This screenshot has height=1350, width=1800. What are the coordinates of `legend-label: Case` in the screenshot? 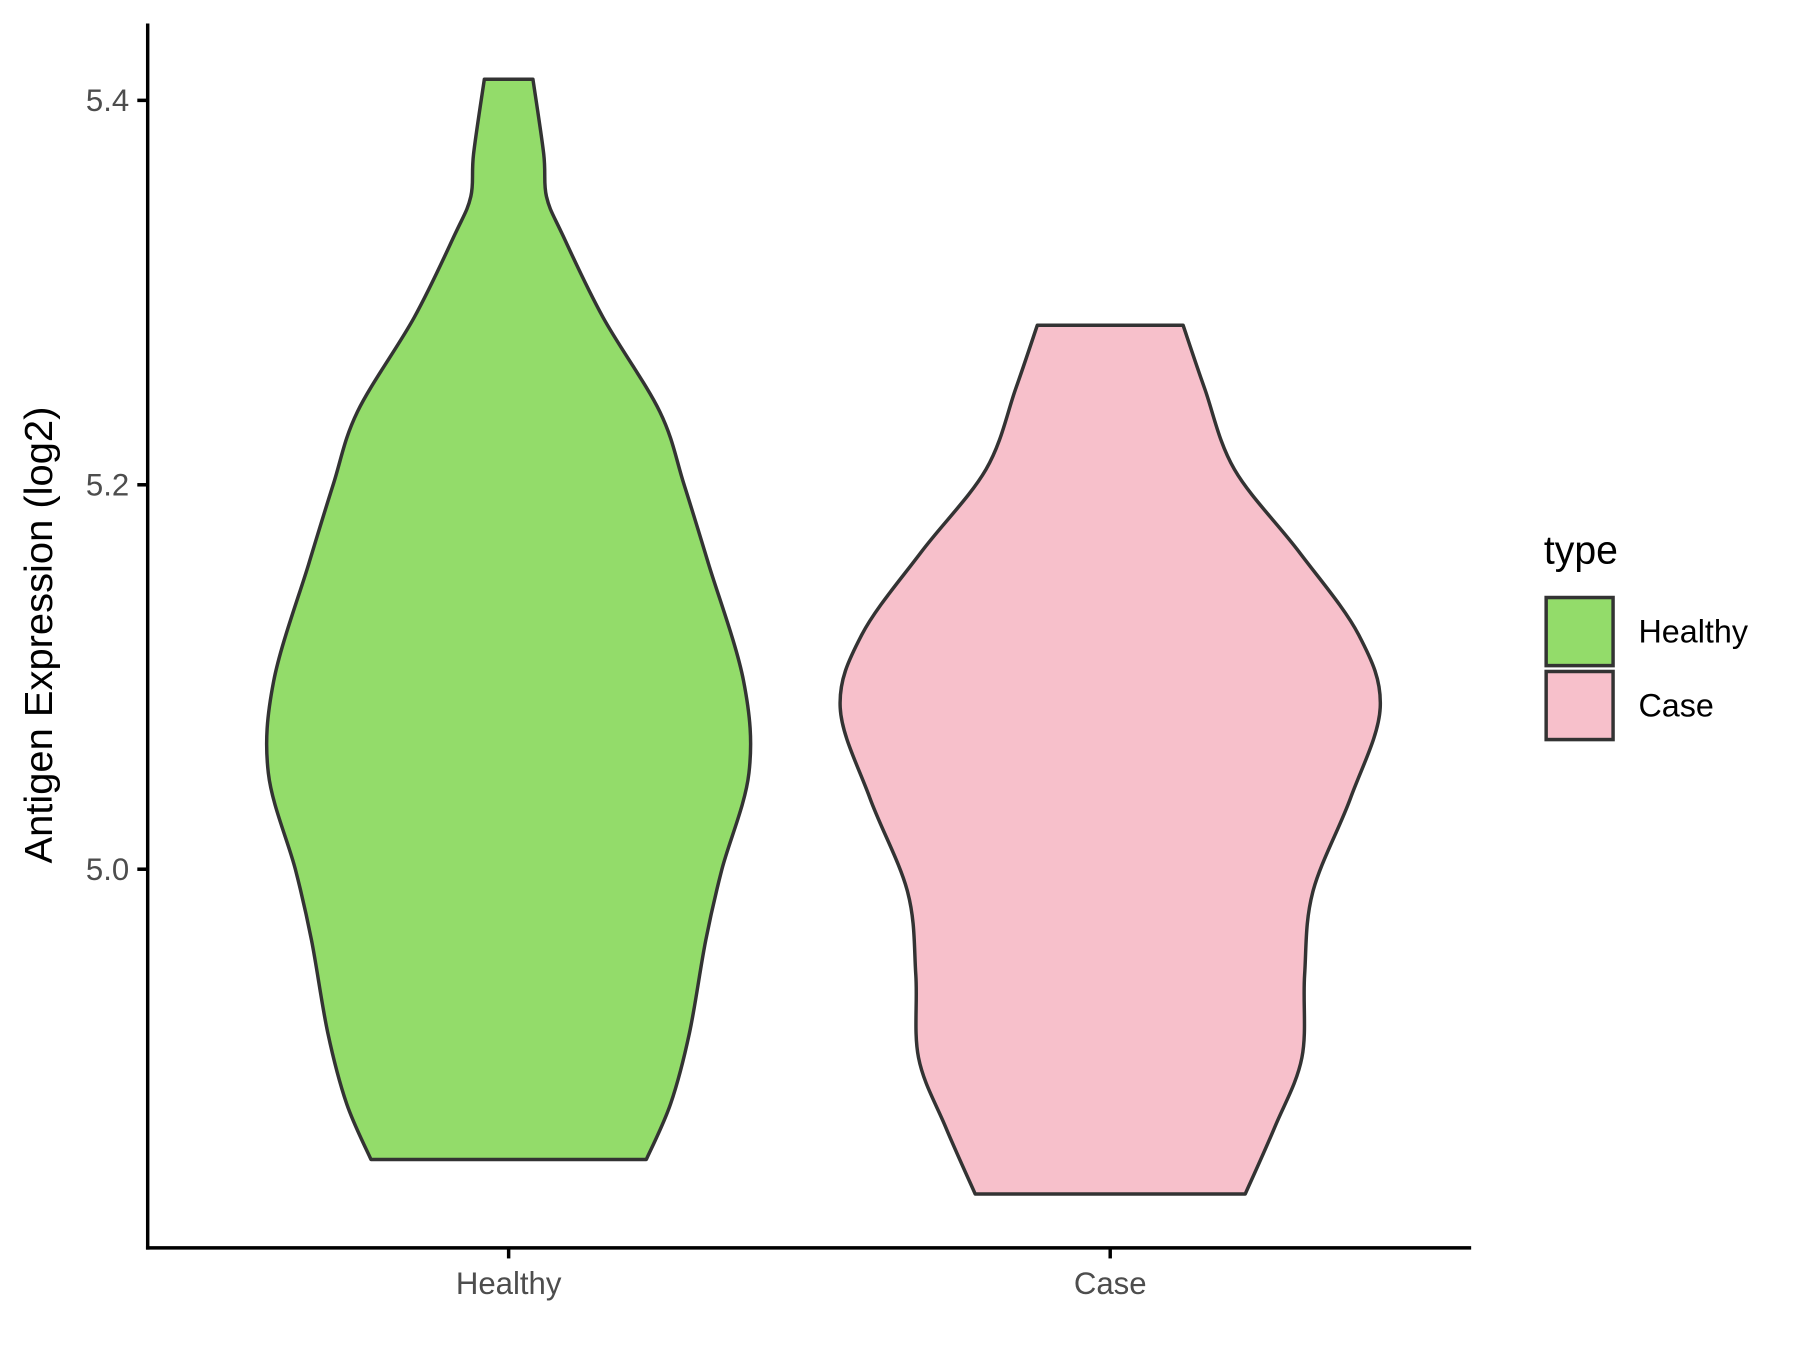 It's located at (1675, 705).